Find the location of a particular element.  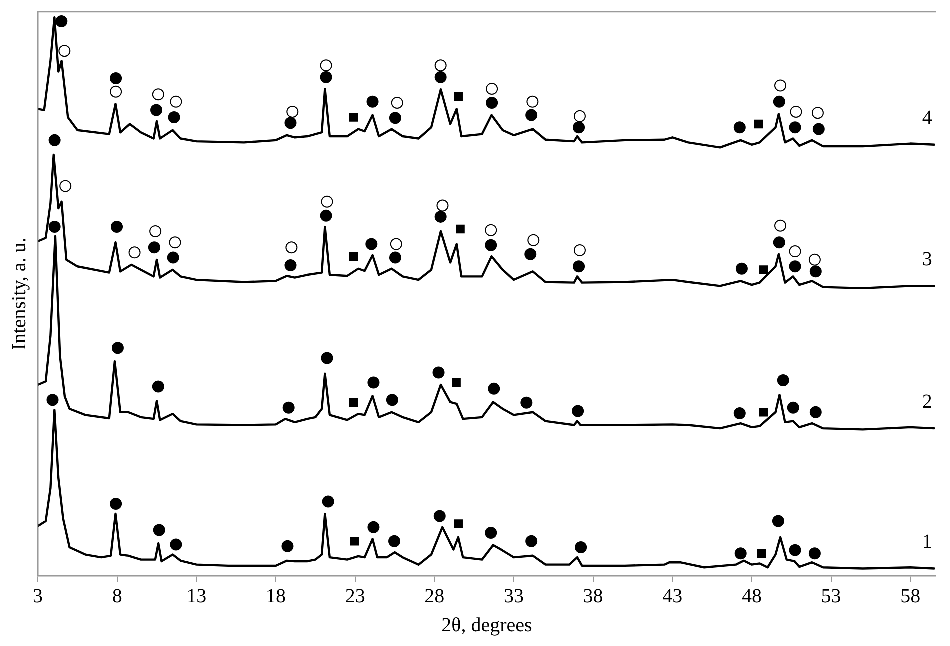

x-tick-label: 23 is located at coordinates (355, 596).